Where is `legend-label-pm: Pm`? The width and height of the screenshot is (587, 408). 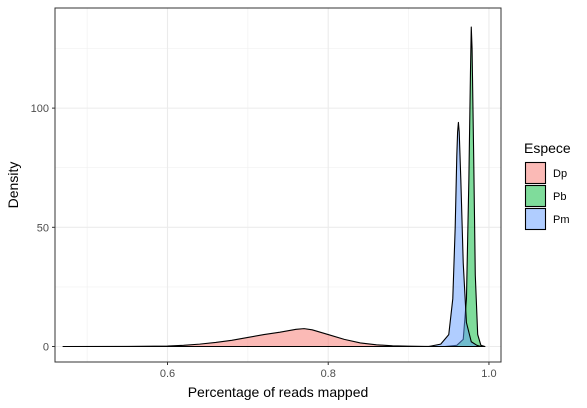 legend-label-pm: Pm is located at coordinates (561, 220).